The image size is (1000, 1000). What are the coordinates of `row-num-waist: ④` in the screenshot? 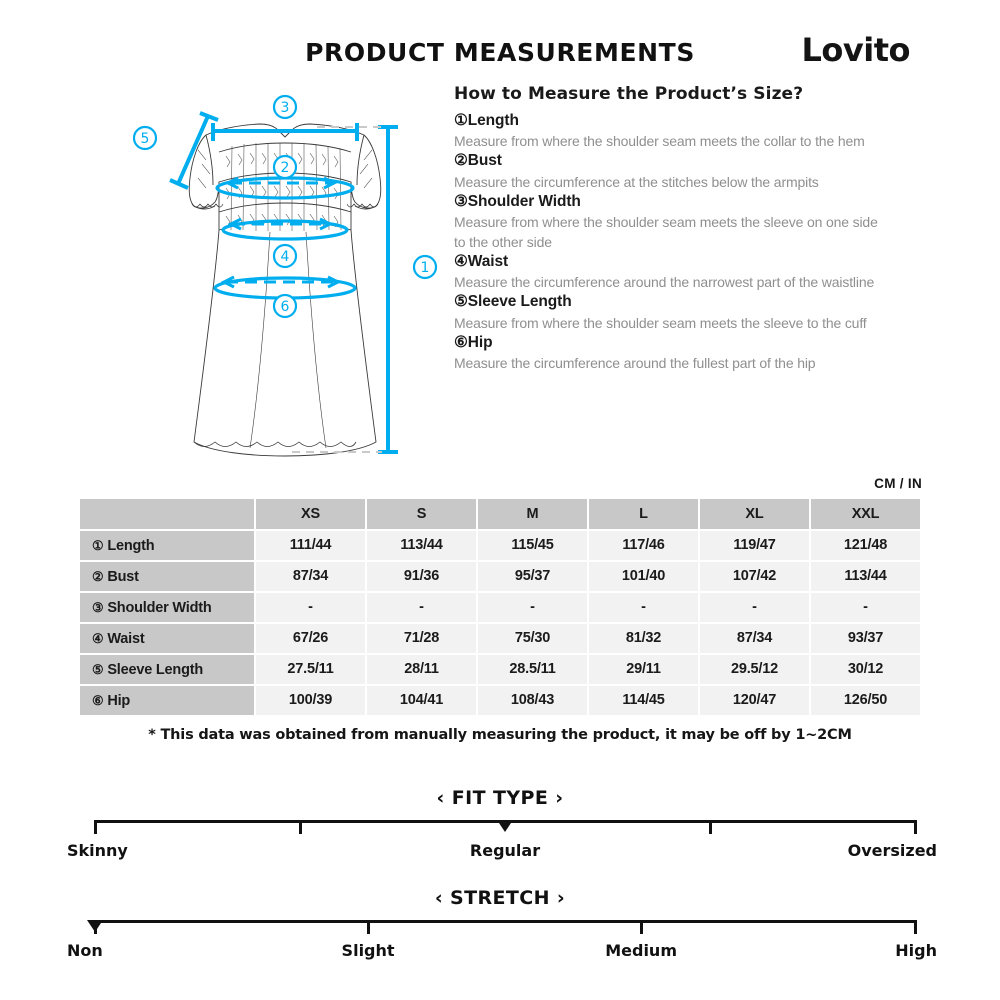 It's located at (98, 638).